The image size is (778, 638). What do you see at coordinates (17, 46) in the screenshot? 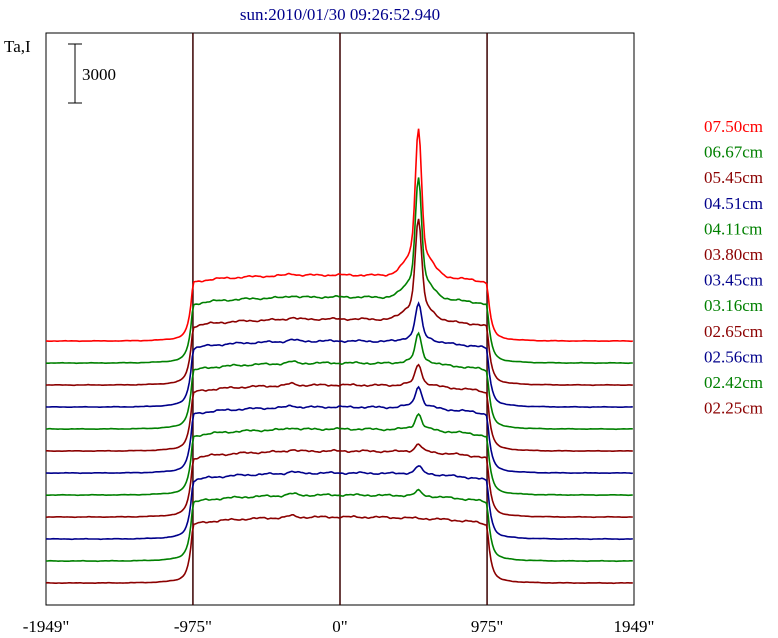
I see `y-axis-label: Ta,I` at bounding box center [17, 46].